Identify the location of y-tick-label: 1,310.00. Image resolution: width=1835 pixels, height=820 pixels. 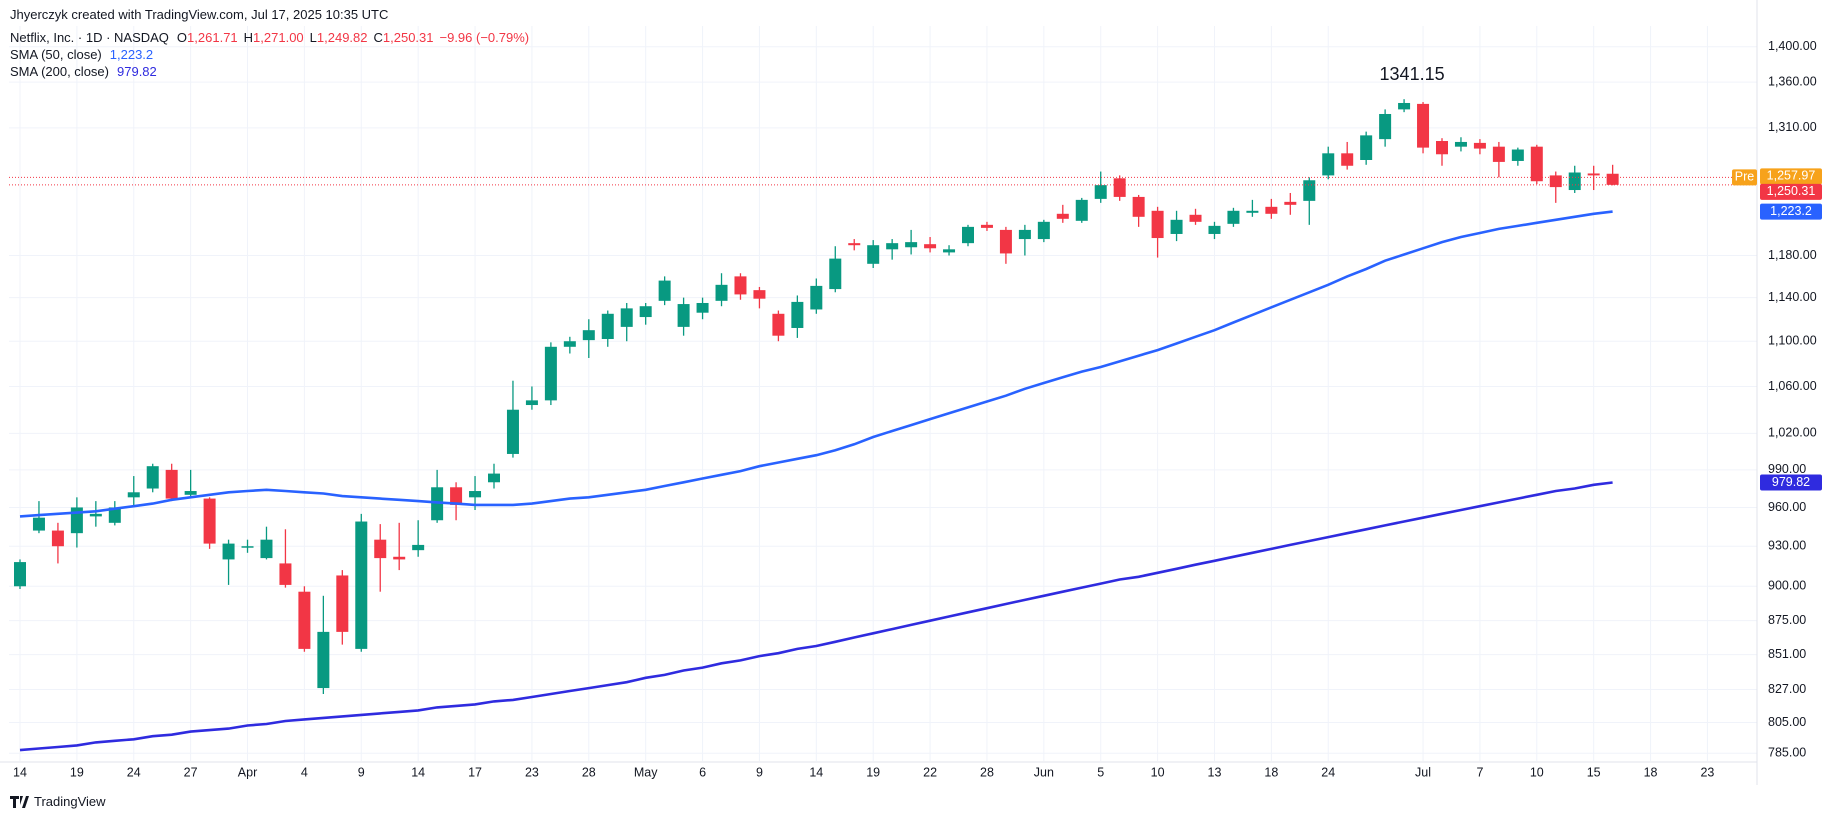
(1792, 127).